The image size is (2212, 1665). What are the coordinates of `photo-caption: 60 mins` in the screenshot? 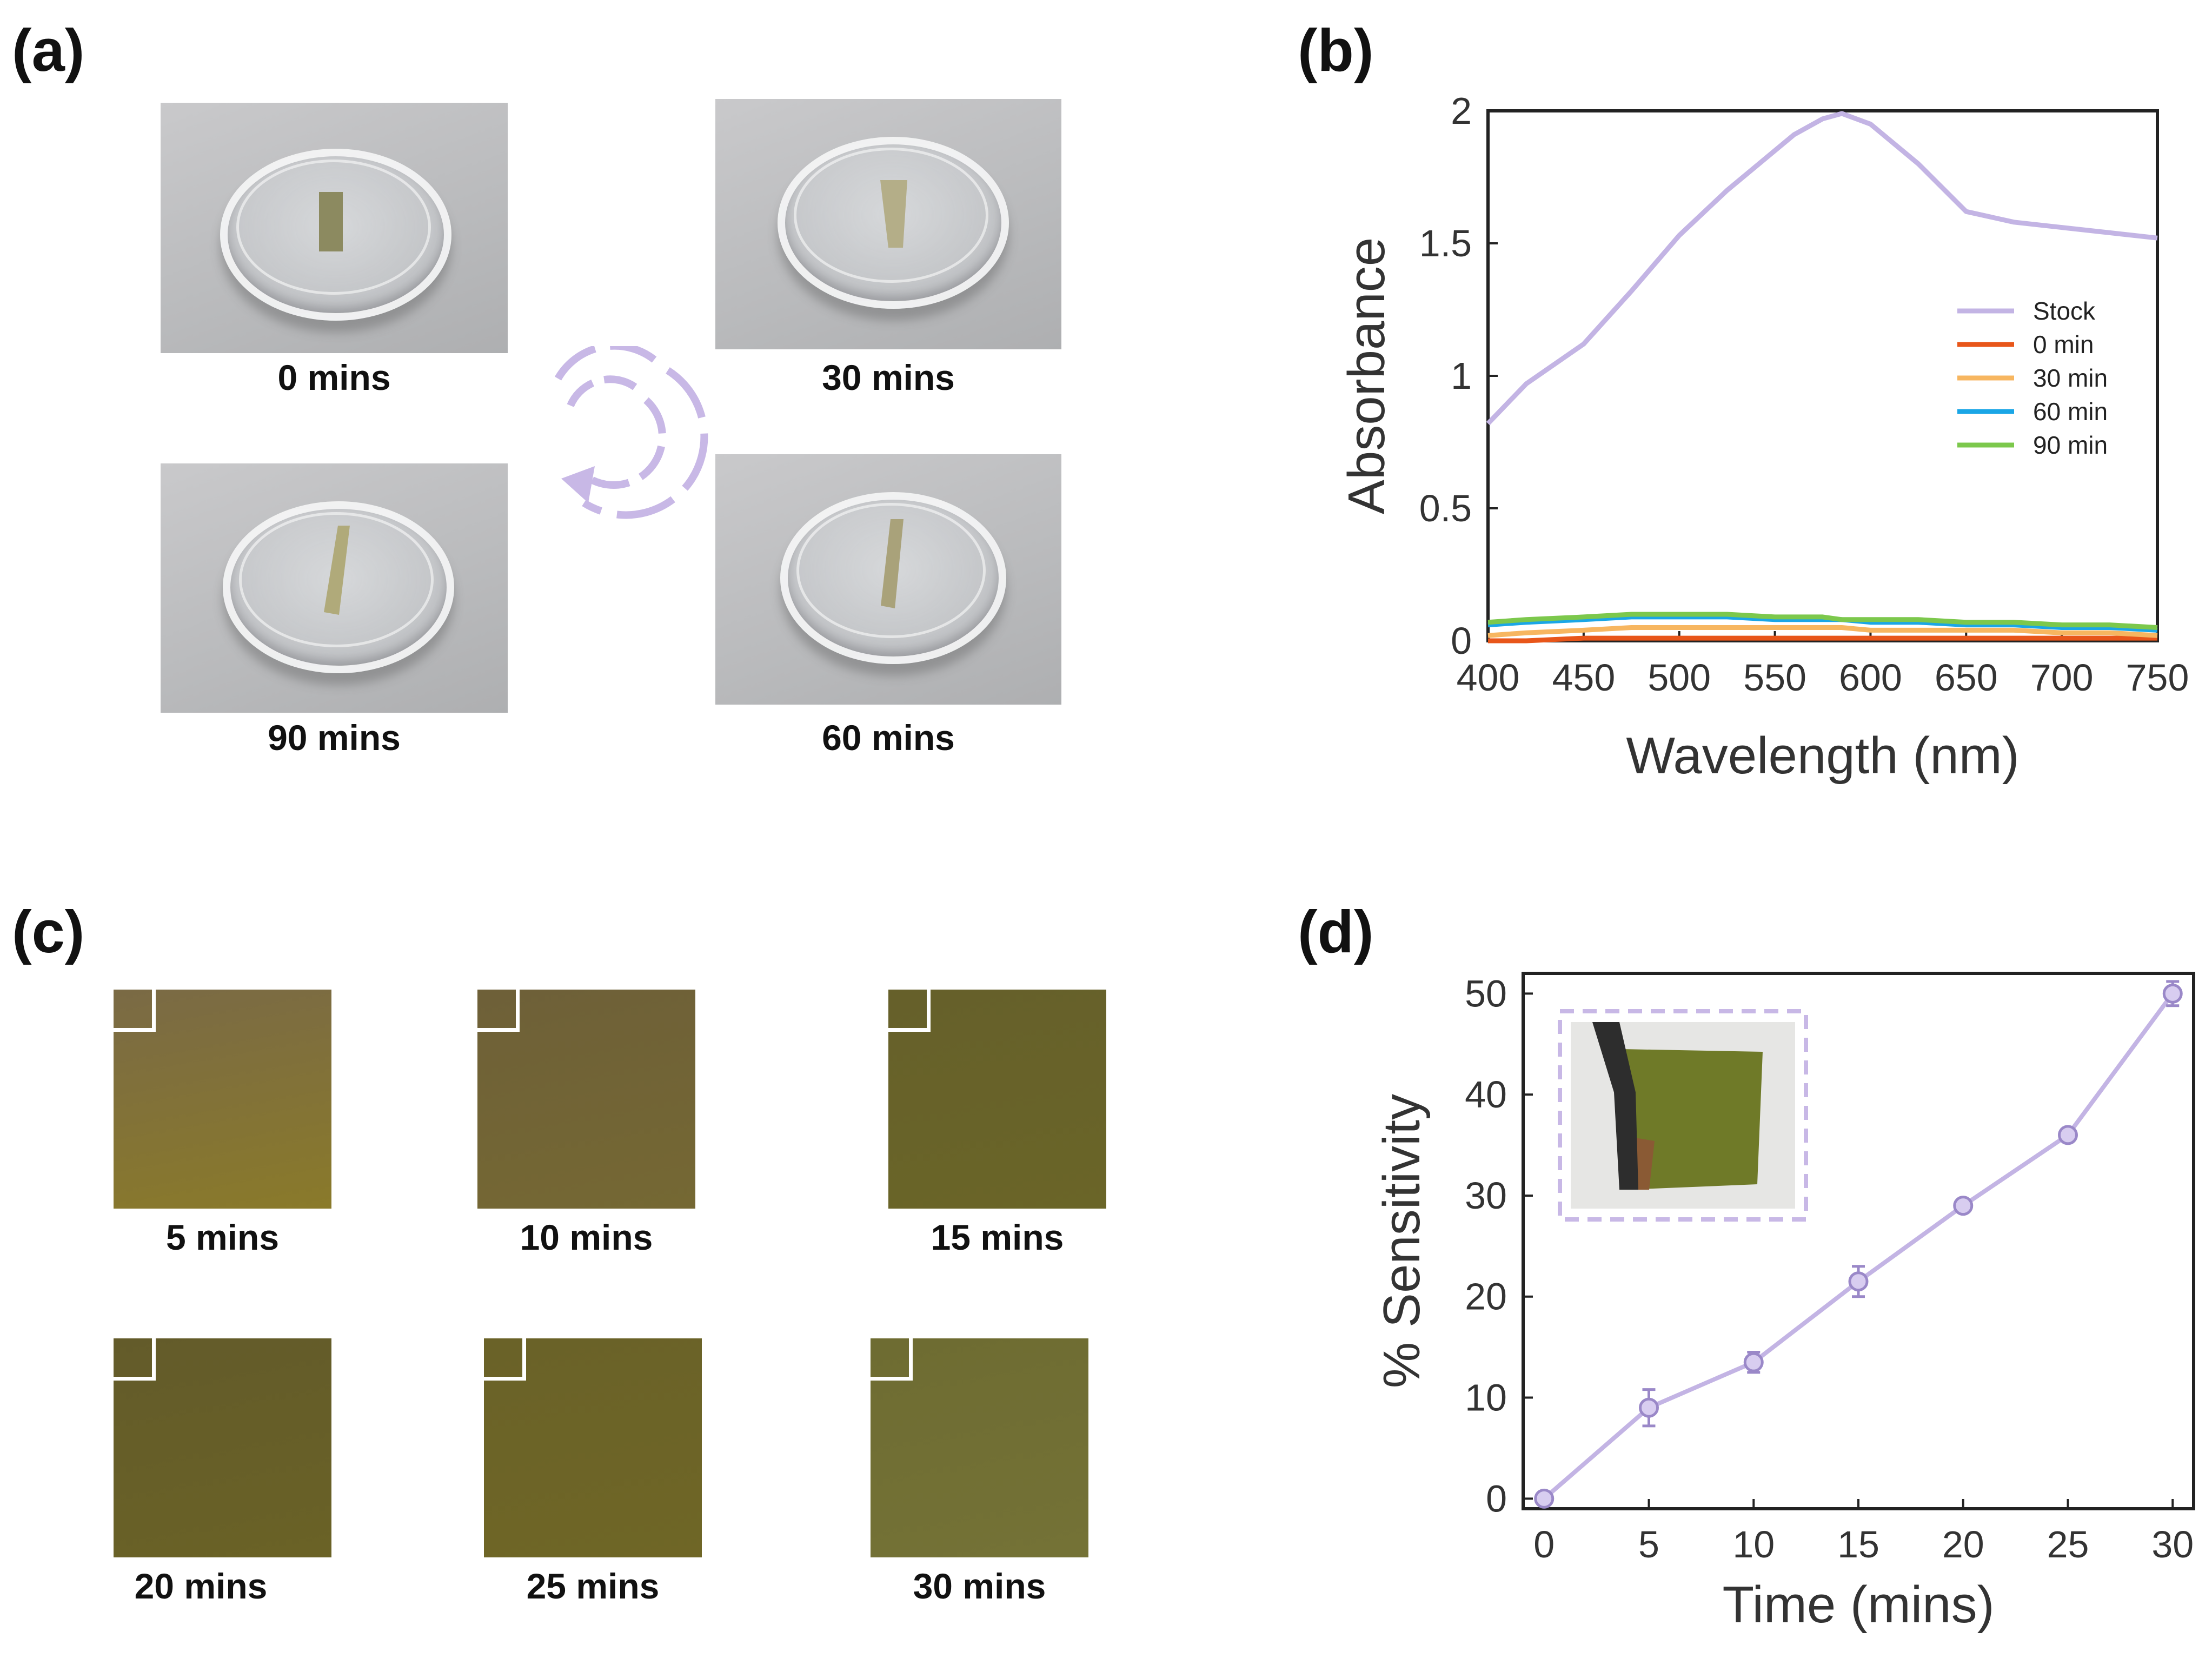 It's located at (888, 738).